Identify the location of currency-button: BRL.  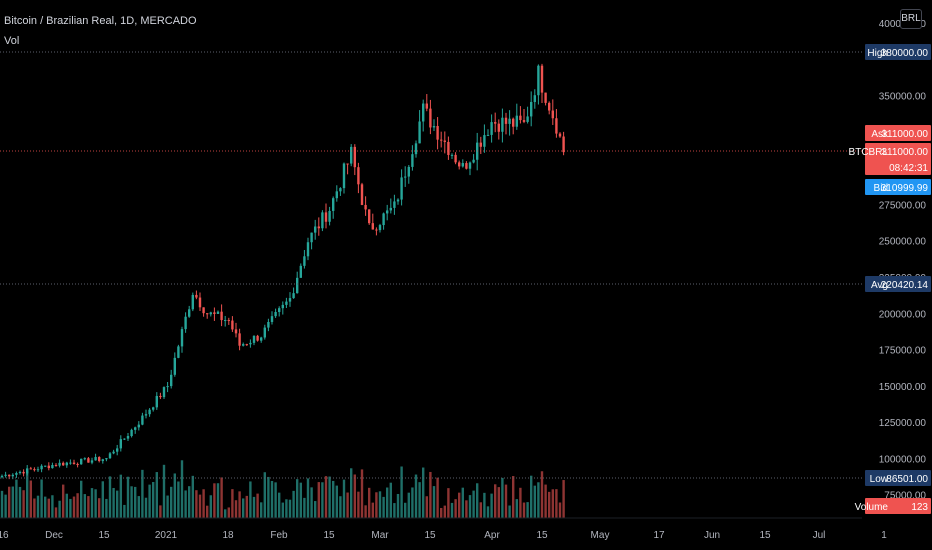
(911, 19).